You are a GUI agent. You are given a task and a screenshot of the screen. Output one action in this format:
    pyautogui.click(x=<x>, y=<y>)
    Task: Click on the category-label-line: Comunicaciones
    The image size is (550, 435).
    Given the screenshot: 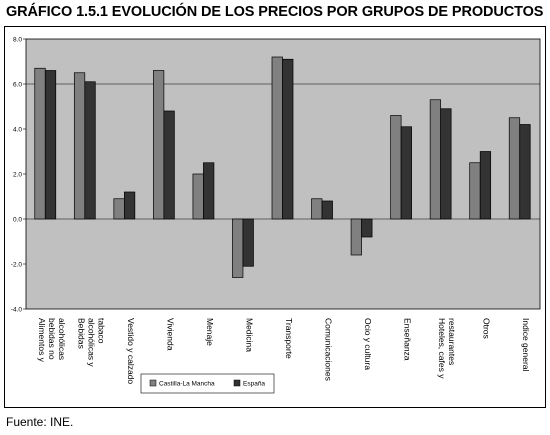 What is the action you would take?
    pyautogui.click(x=329, y=349)
    